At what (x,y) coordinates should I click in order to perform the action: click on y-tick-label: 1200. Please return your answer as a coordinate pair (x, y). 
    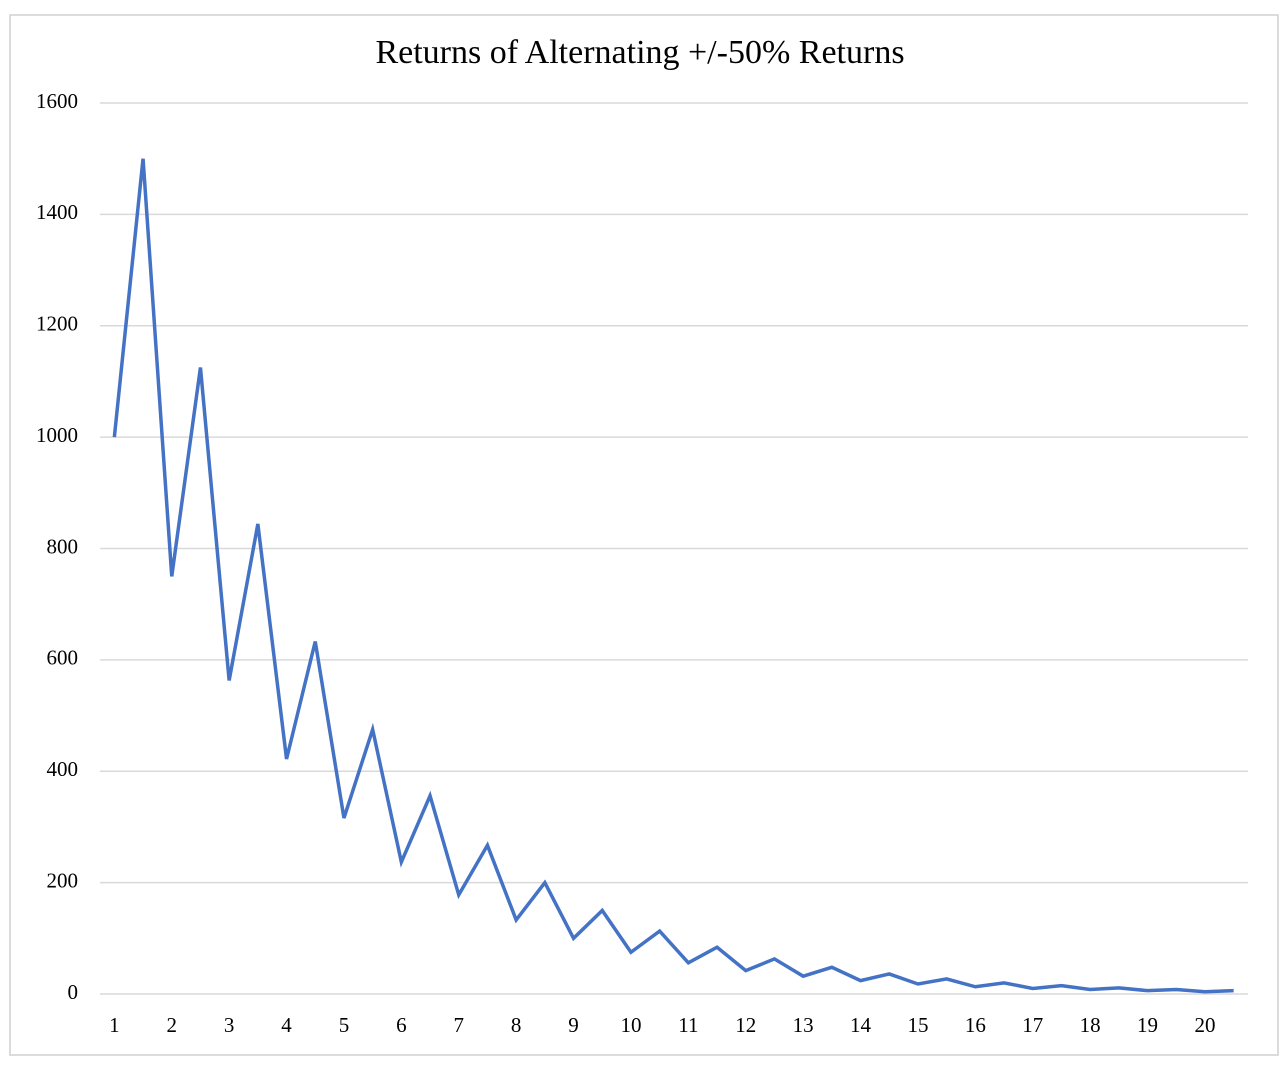
    Looking at the image, I should click on (57, 324).